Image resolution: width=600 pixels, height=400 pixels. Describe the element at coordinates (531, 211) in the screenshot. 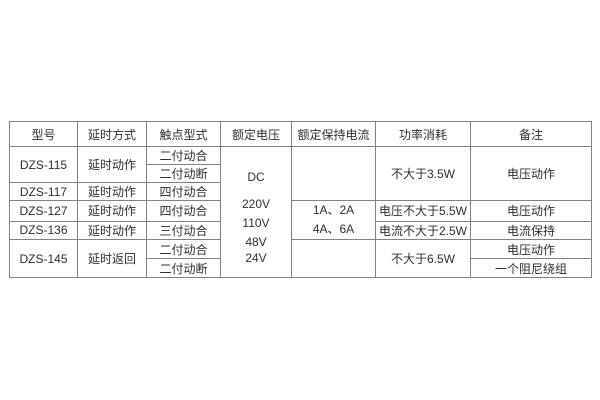

I see `cell-remark-127: 电压动作` at that location.